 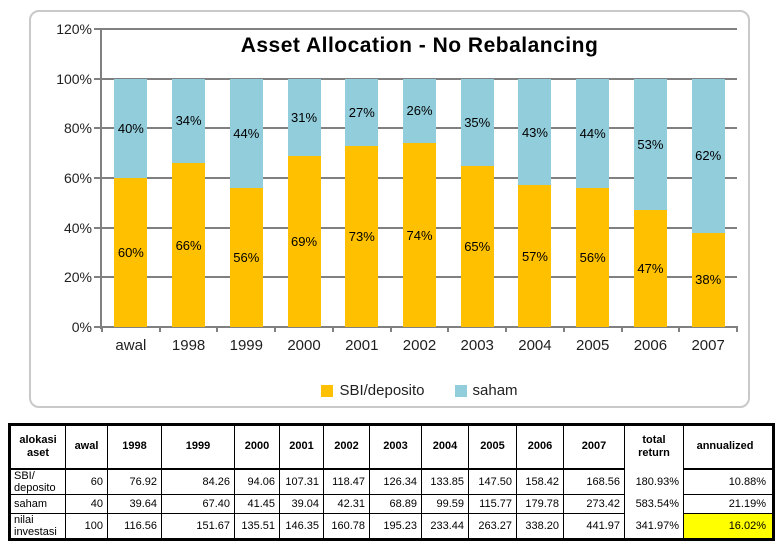 What do you see at coordinates (362, 202) in the screenshot?
I see `bar-group: 27% 73%` at bounding box center [362, 202].